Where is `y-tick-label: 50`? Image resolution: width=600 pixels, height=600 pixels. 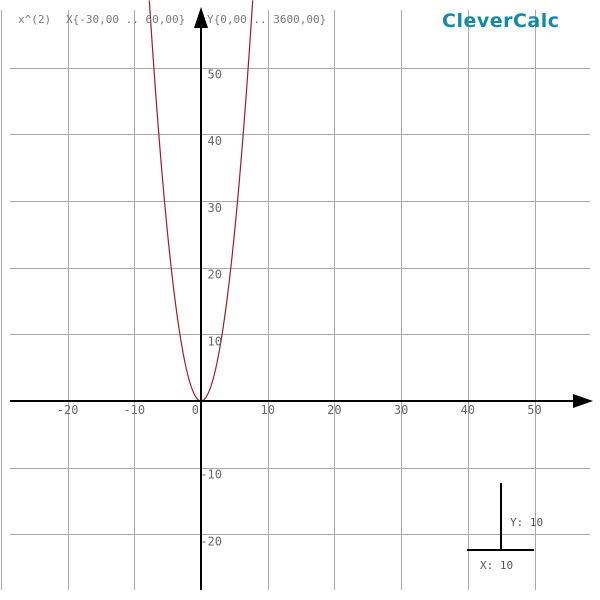
y-tick-label: 50 is located at coordinates (215, 75).